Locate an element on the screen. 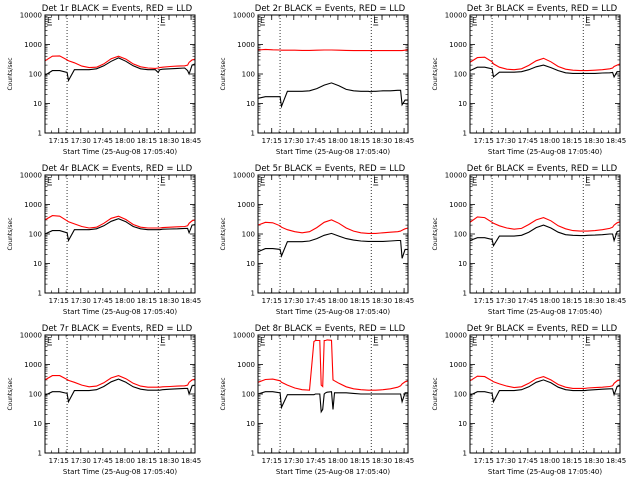 The width and height of the screenshot is (640, 480). panel-title: Det 2r BLACK = Events, RED = LLD is located at coordinates (330, 9).